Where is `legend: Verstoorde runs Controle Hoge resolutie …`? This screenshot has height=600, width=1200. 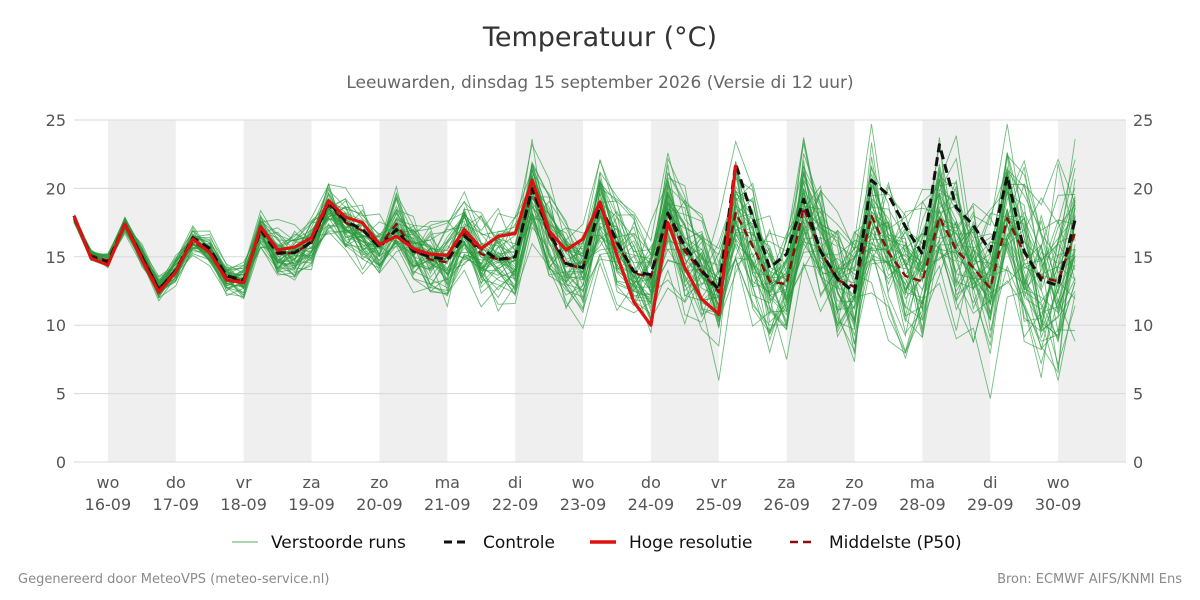
legend: Verstoorde runs Controle Hoge resolutie … is located at coordinates (597, 543).